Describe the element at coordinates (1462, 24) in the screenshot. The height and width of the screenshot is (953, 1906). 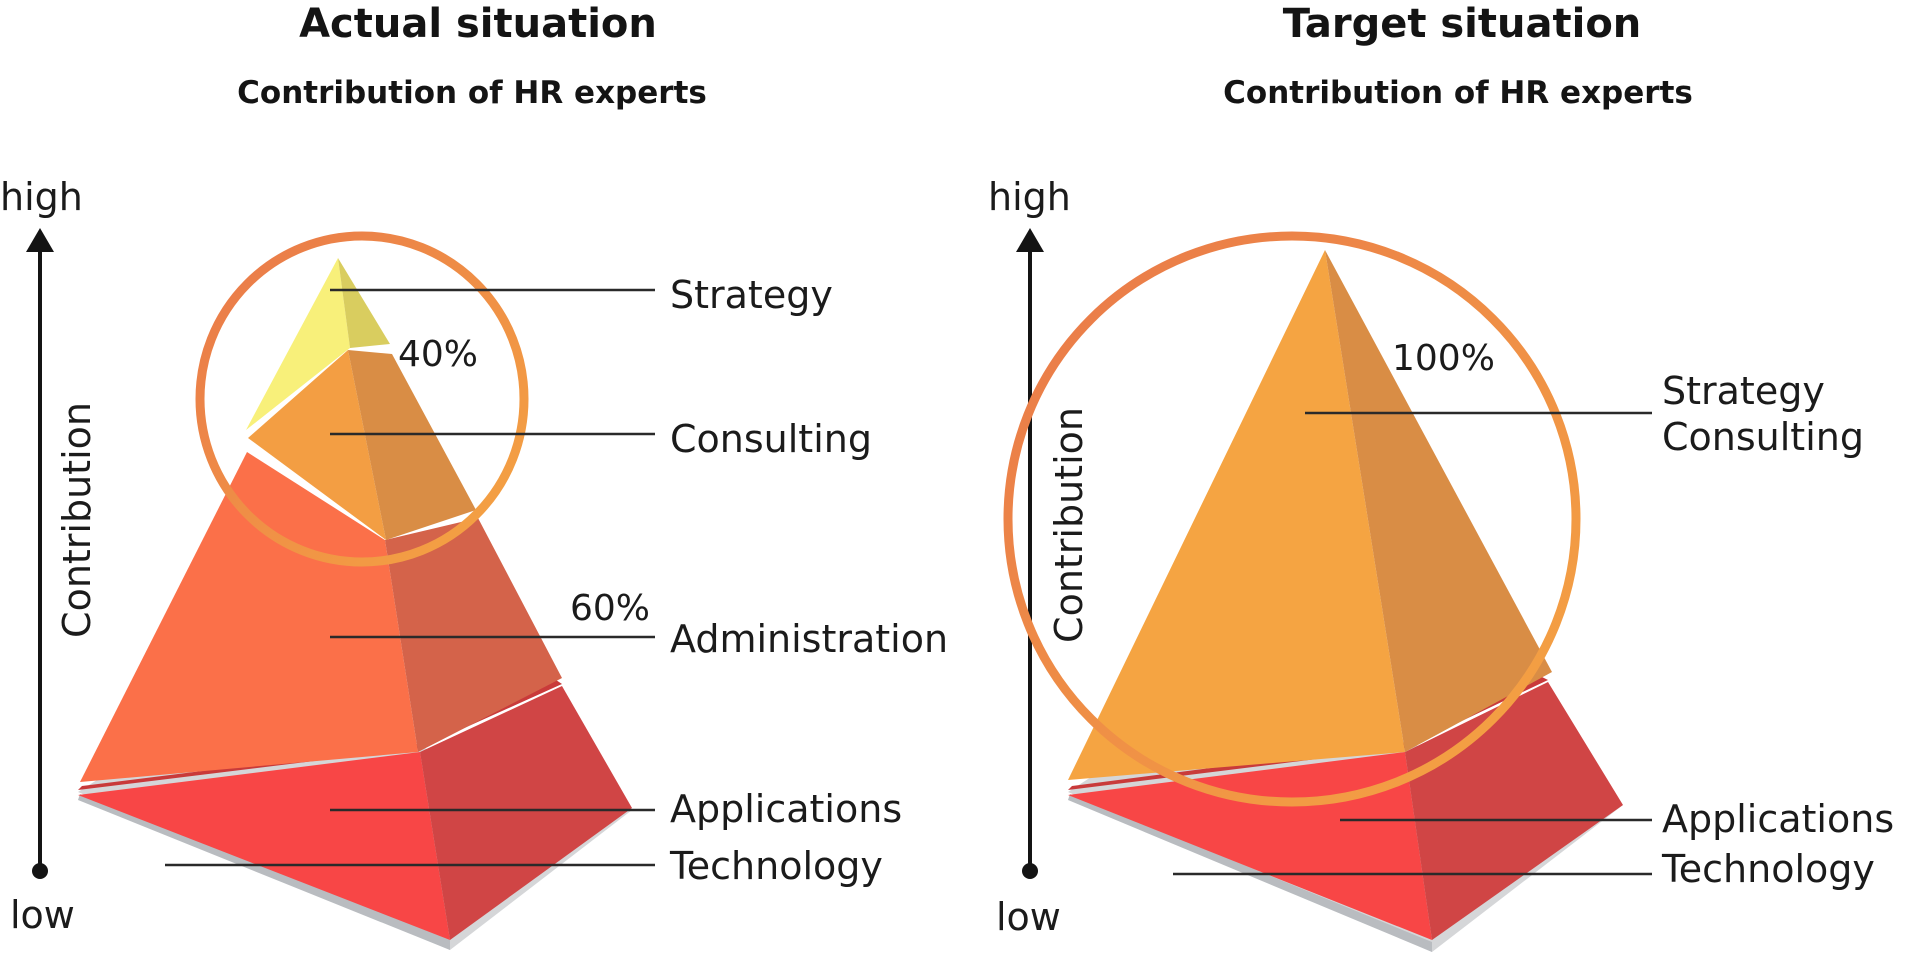
I see `panel-title: Target situation` at that location.